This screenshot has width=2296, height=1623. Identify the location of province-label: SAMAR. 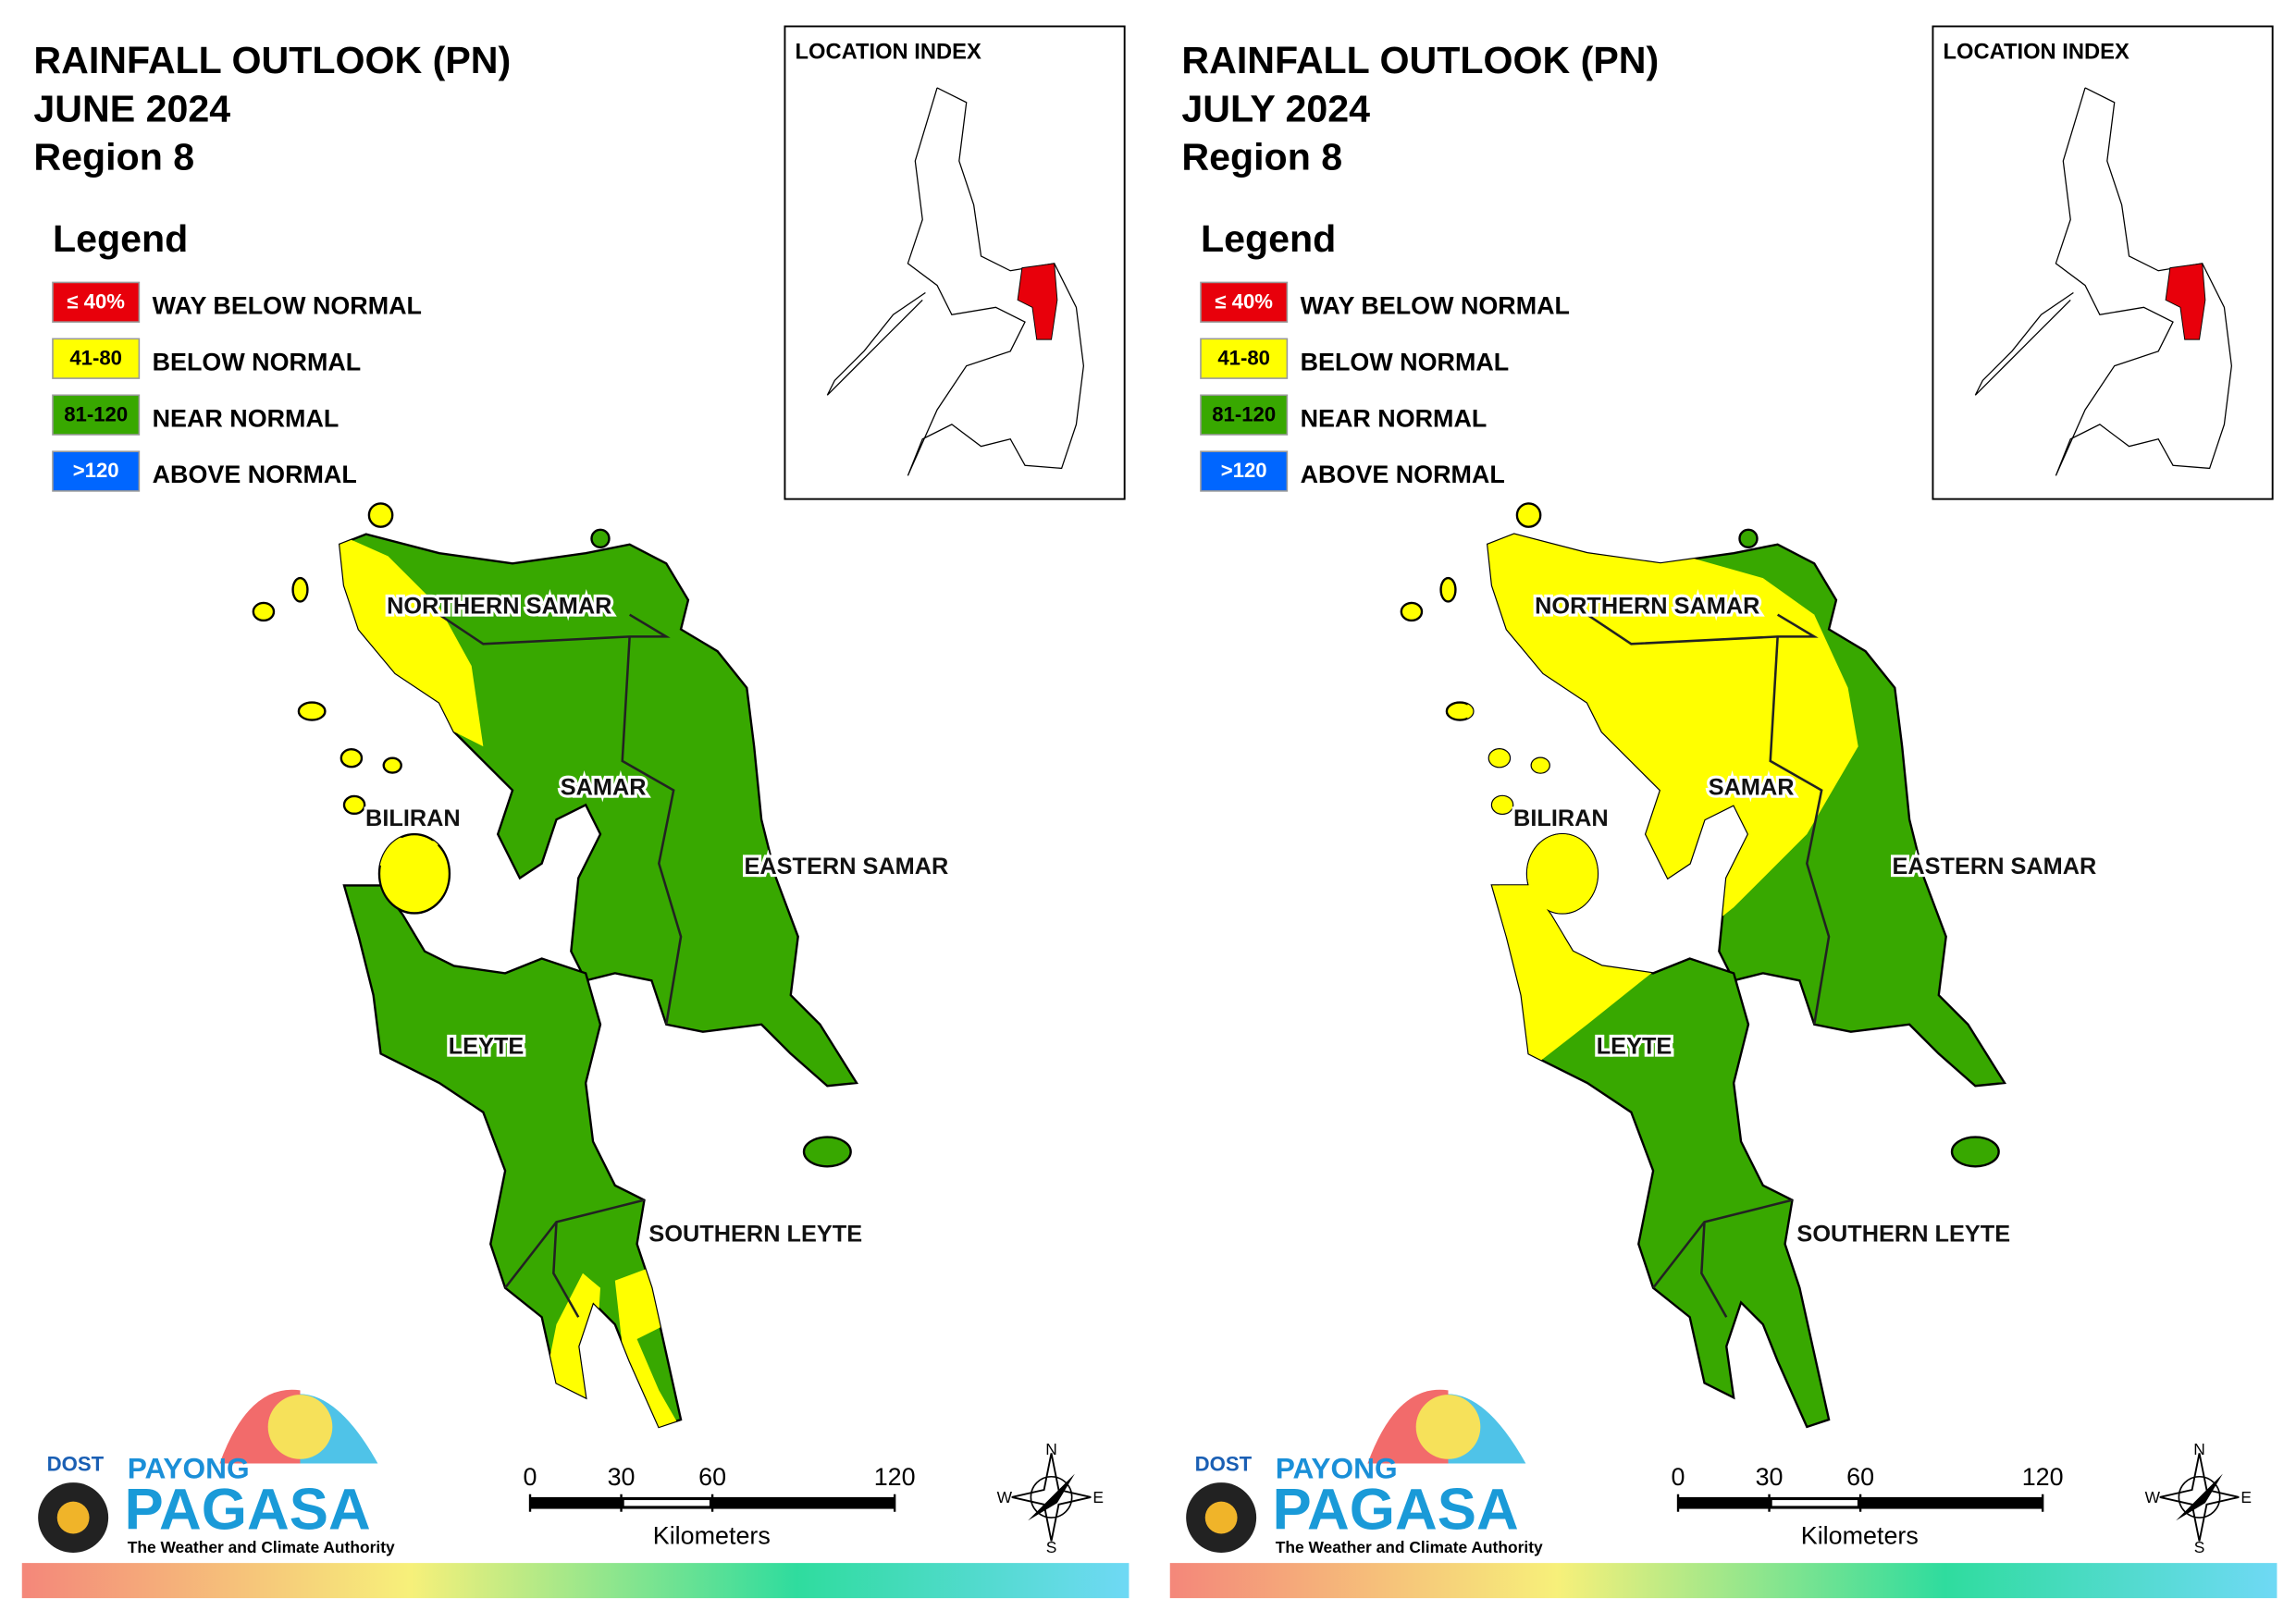
(604, 788).